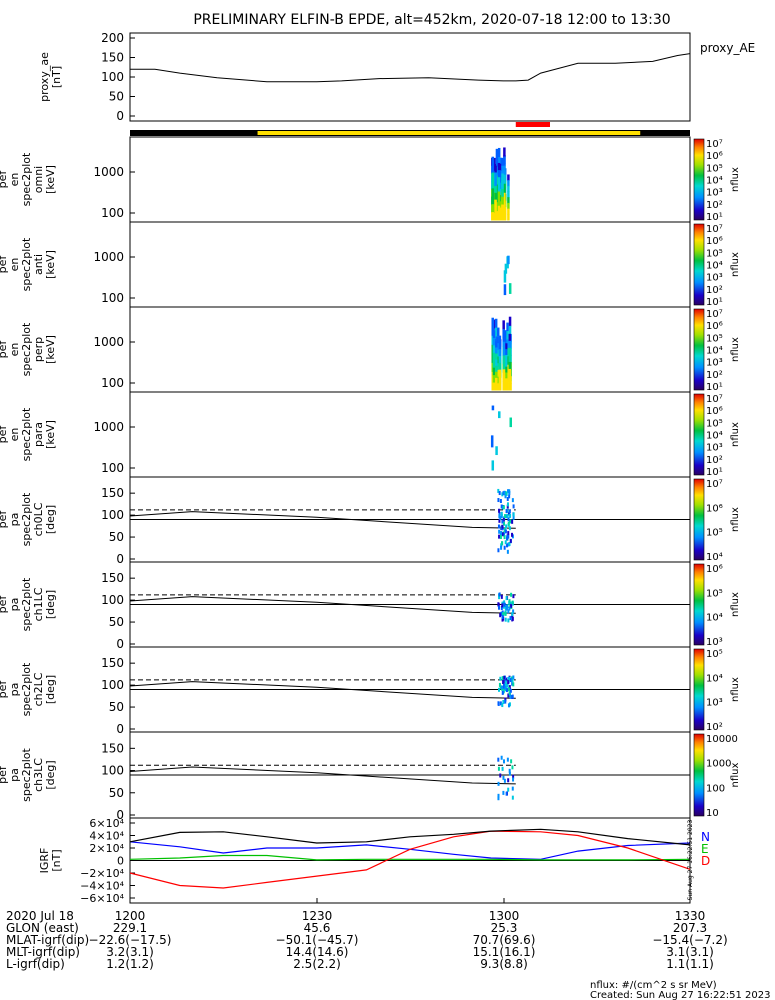  Describe the element at coordinates (504, 916) in the screenshot. I see `time-label: 1300` at that location.